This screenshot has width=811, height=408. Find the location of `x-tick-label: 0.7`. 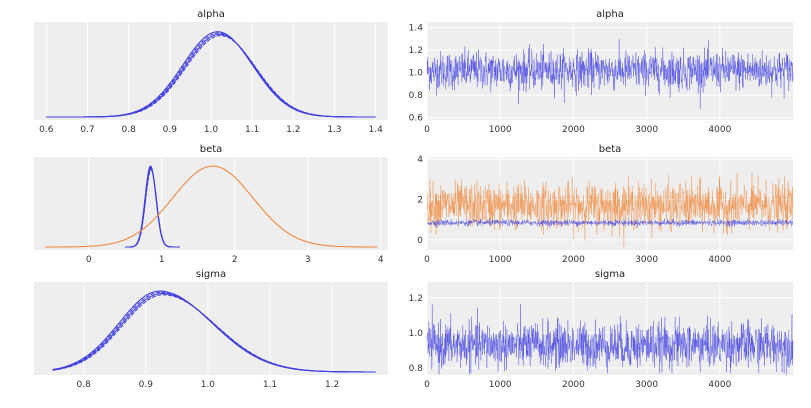

x-tick-label: 0.7 is located at coordinates (87, 130).